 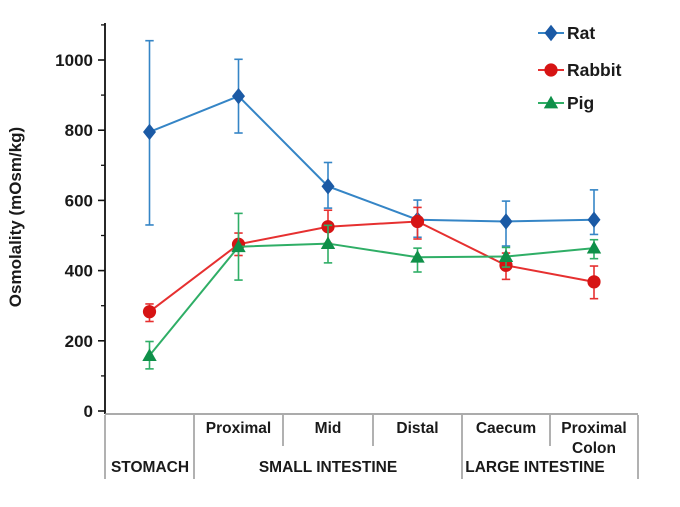 I want to click on segment-label: Distal, so click(x=417, y=428).